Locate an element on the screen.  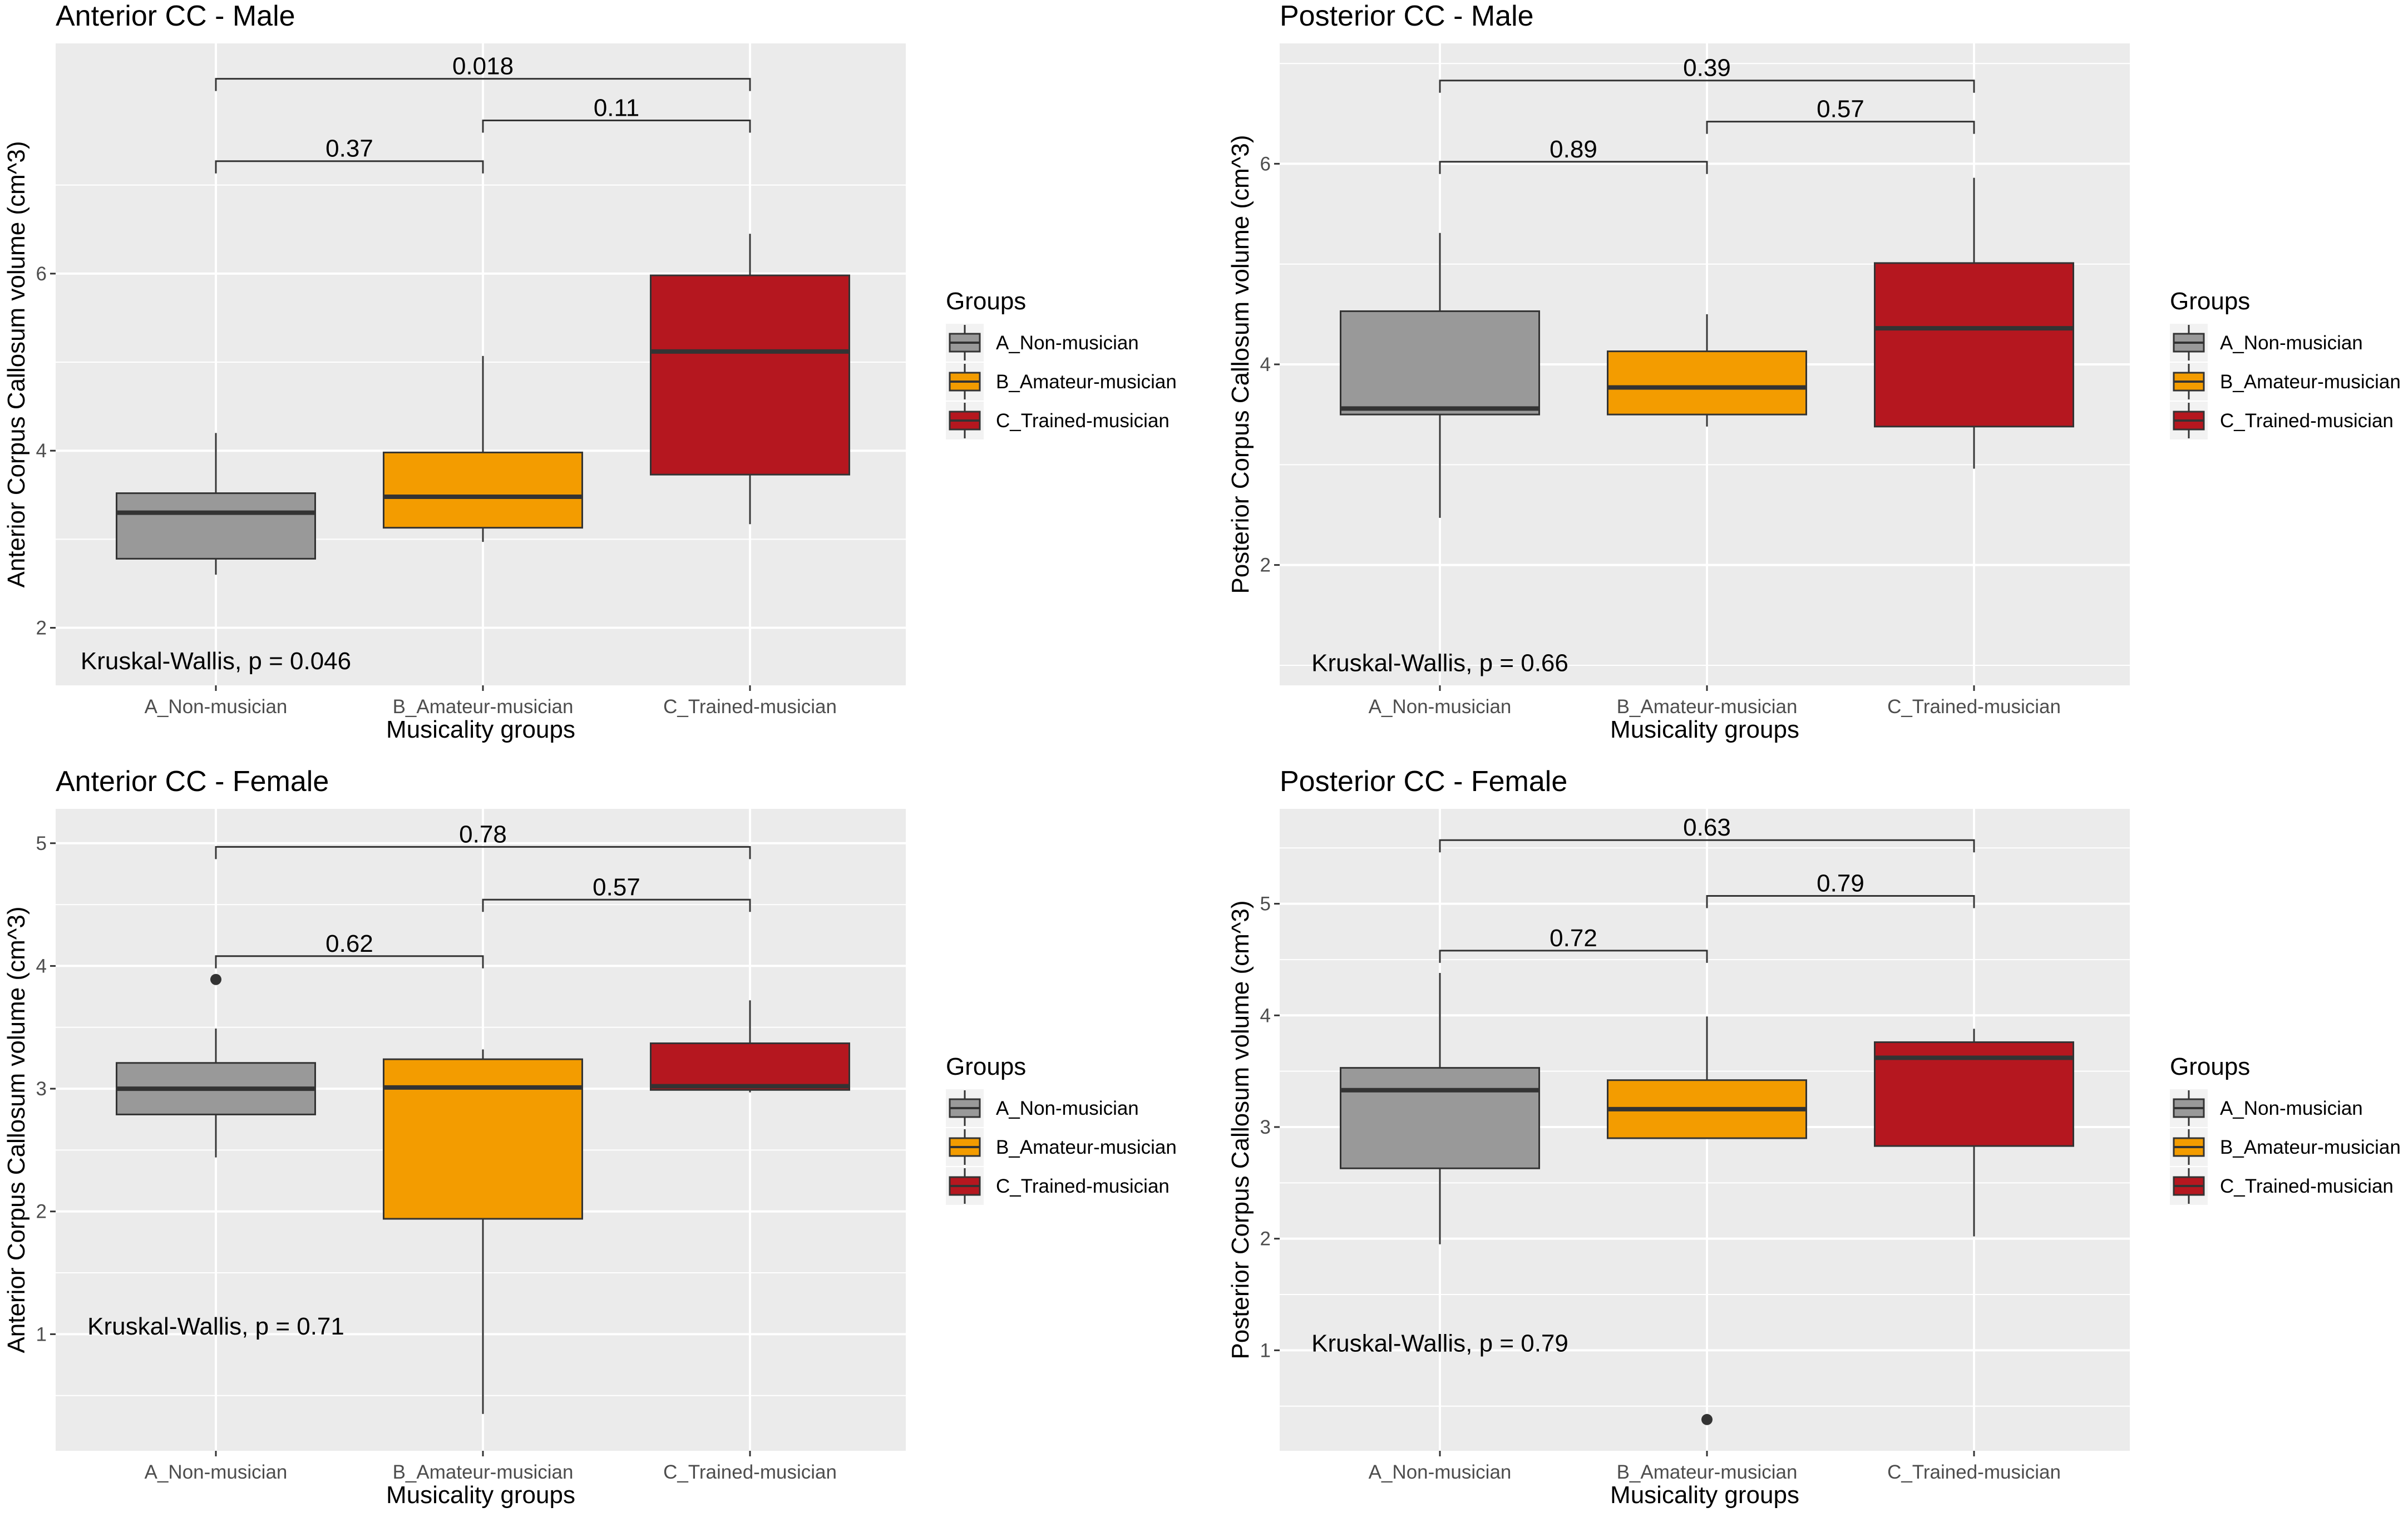
kruskal-wallis-label: Kruskal-Wallis, p = 0.66 is located at coordinates (1440, 662).